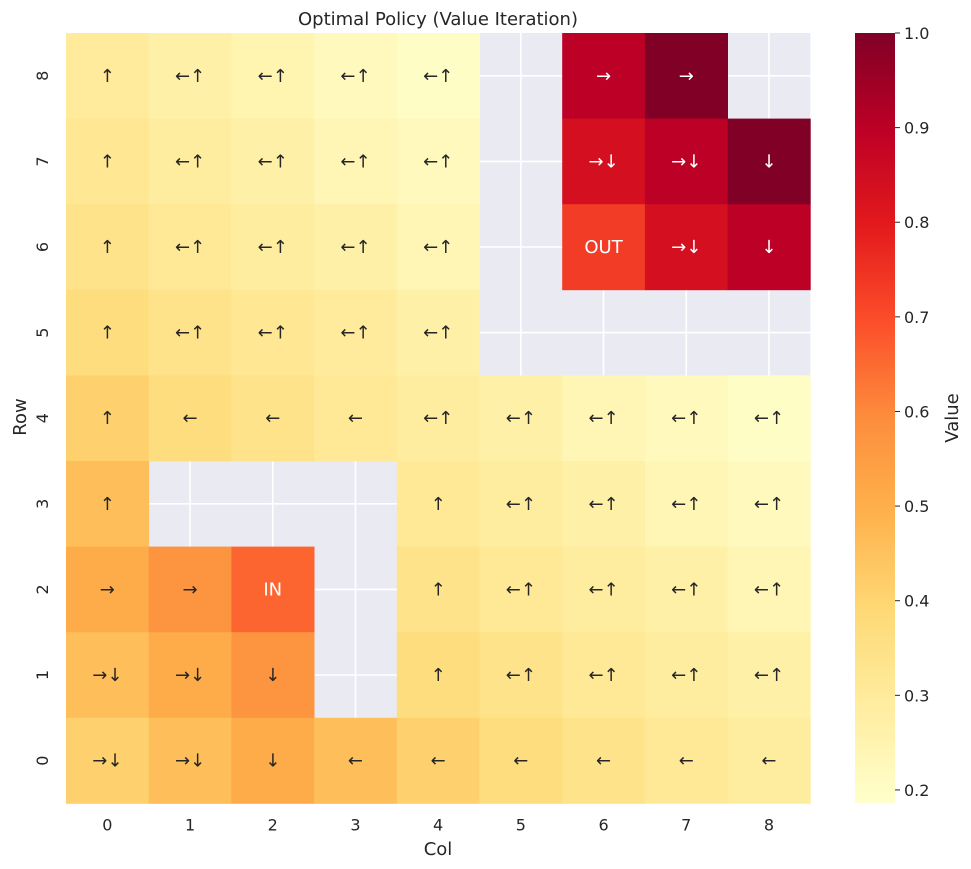 Image resolution: width=971 pixels, height=869 pixels. I want to click on x-tick-label: 7, so click(686, 824).